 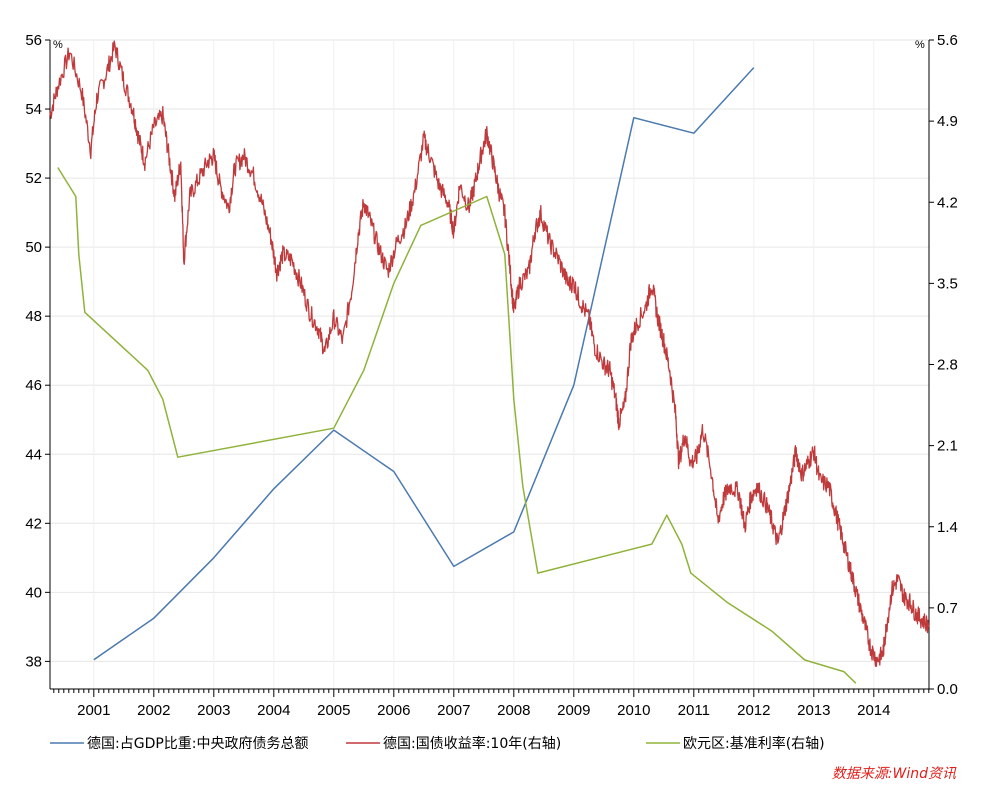 What do you see at coordinates (33, 40) in the screenshot?
I see `left-tick-label: 56` at bounding box center [33, 40].